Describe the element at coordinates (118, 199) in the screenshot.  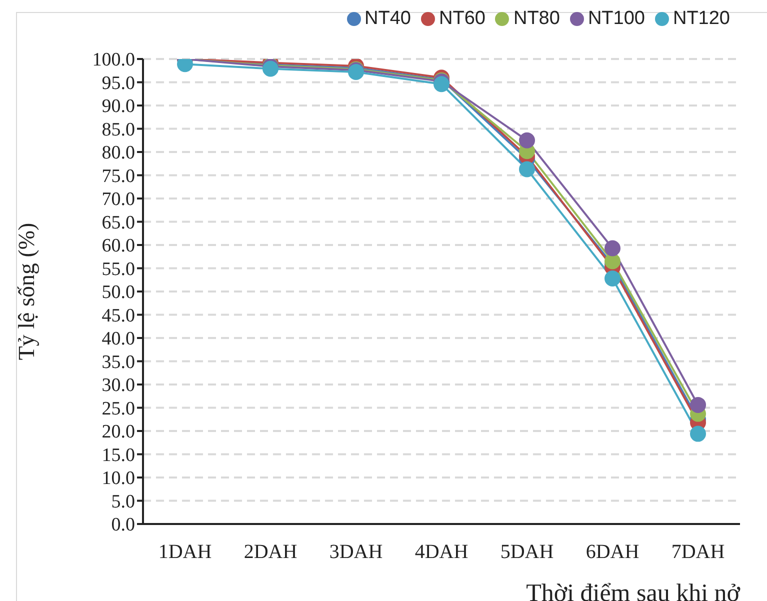
I see `y-tick-label: 70.0` at that location.